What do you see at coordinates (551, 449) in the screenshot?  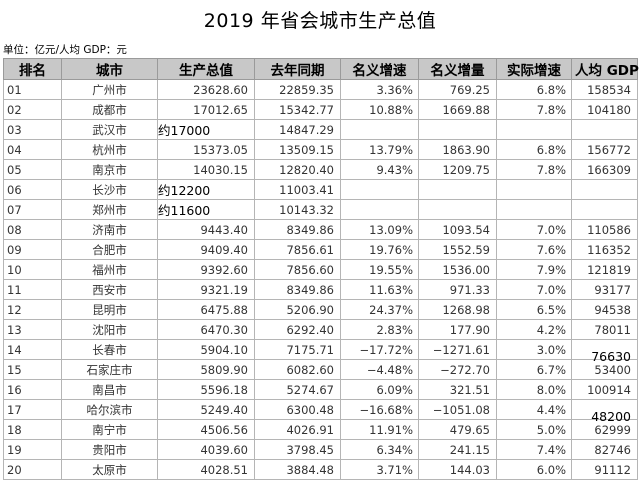 I see `real-rate-cell-text: 7.4%` at bounding box center [551, 449].